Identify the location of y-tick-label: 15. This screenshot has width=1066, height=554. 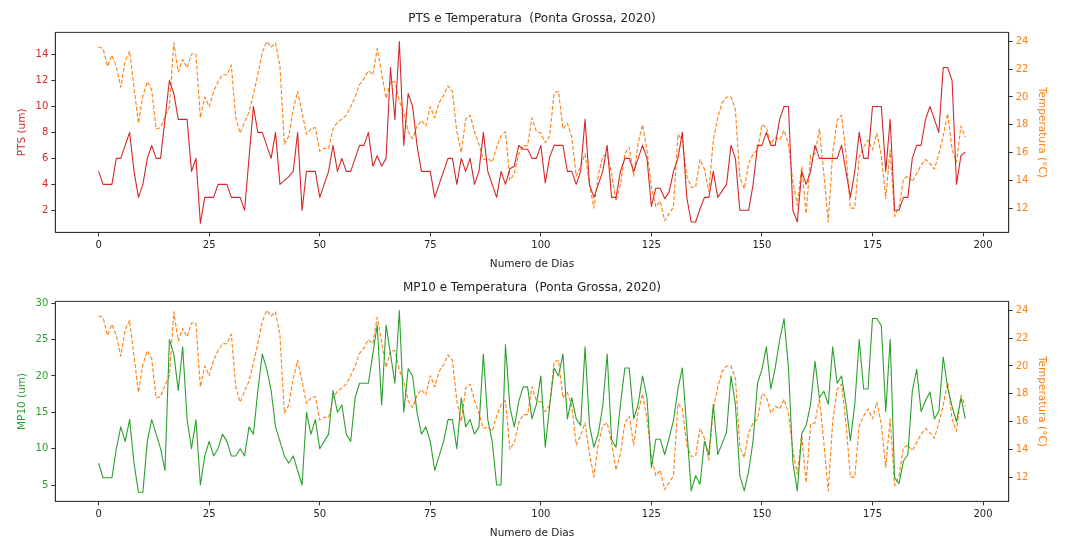
(42, 411).